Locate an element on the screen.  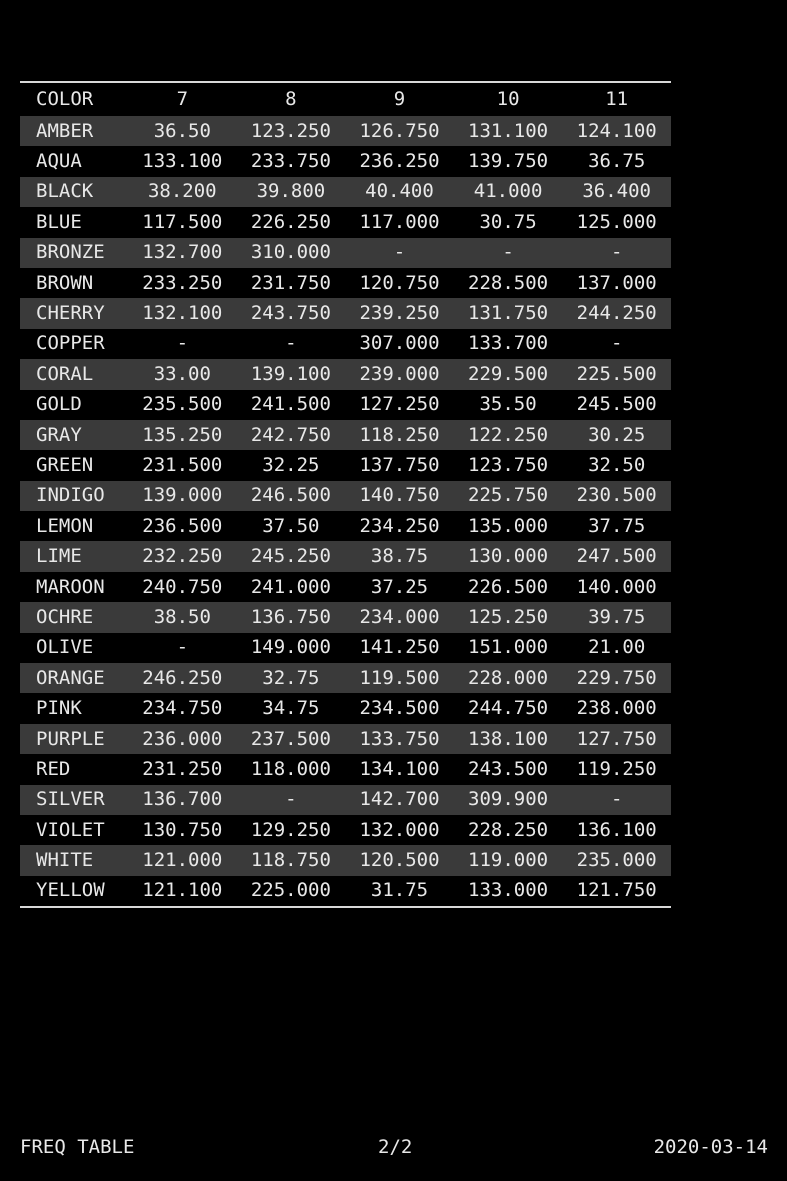
table-row: GRAY 135.250 242.750 118.250 122.250 30.25 is located at coordinates (345, 435).